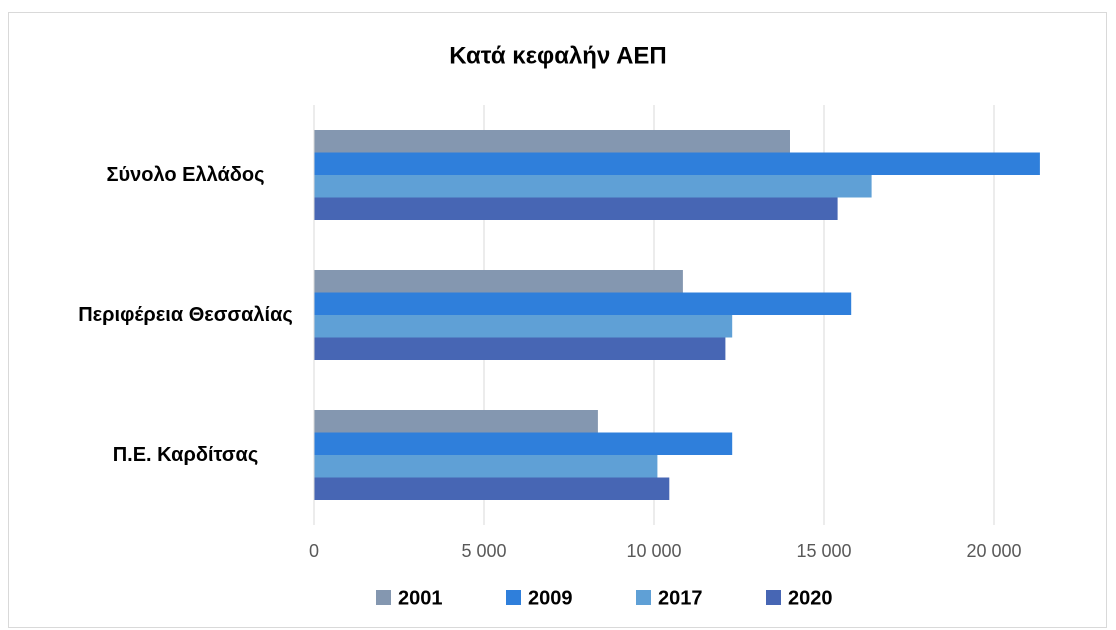 This screenshot has width=1116, height=630. I want to click on legend-label: 2020, so click(810, 598).